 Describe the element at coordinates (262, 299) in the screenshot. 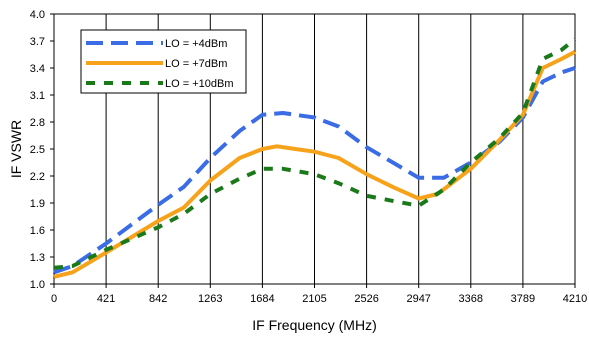

I see `x-tick-label: 1684` at that location.